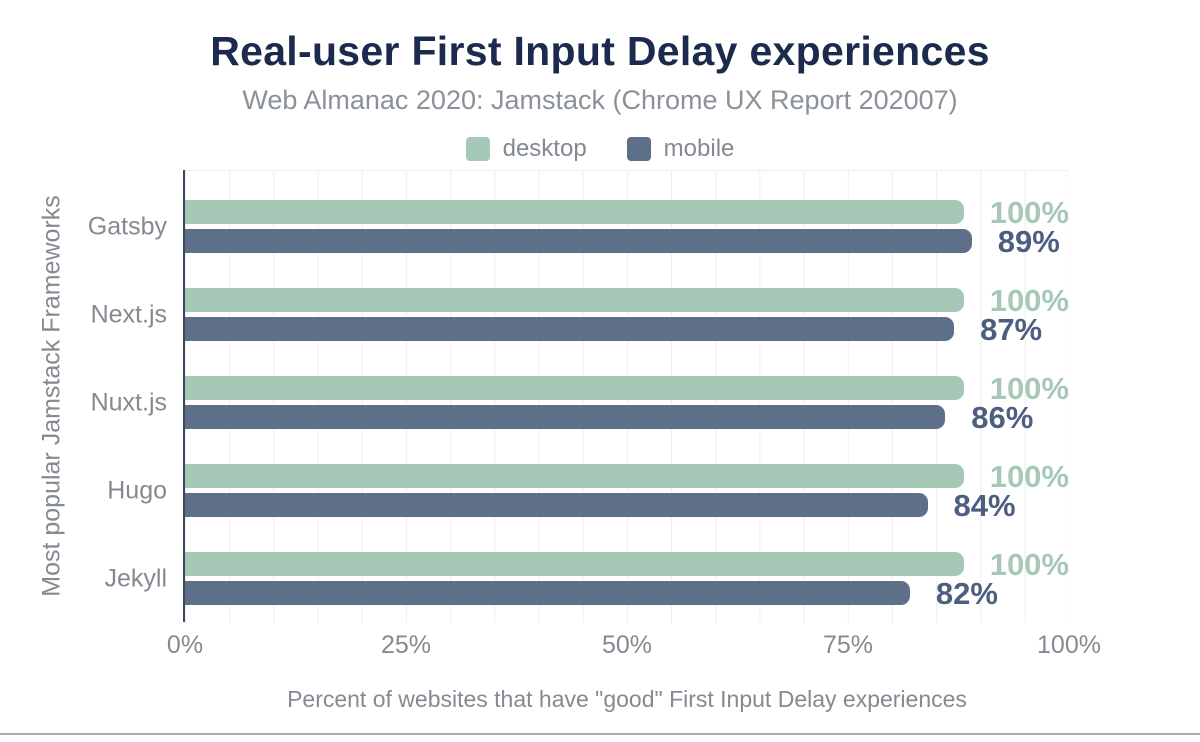 The height and width of the screenshot is (742, 1200). I want to click on mobile-value-label: 84%, so click(984, 505).